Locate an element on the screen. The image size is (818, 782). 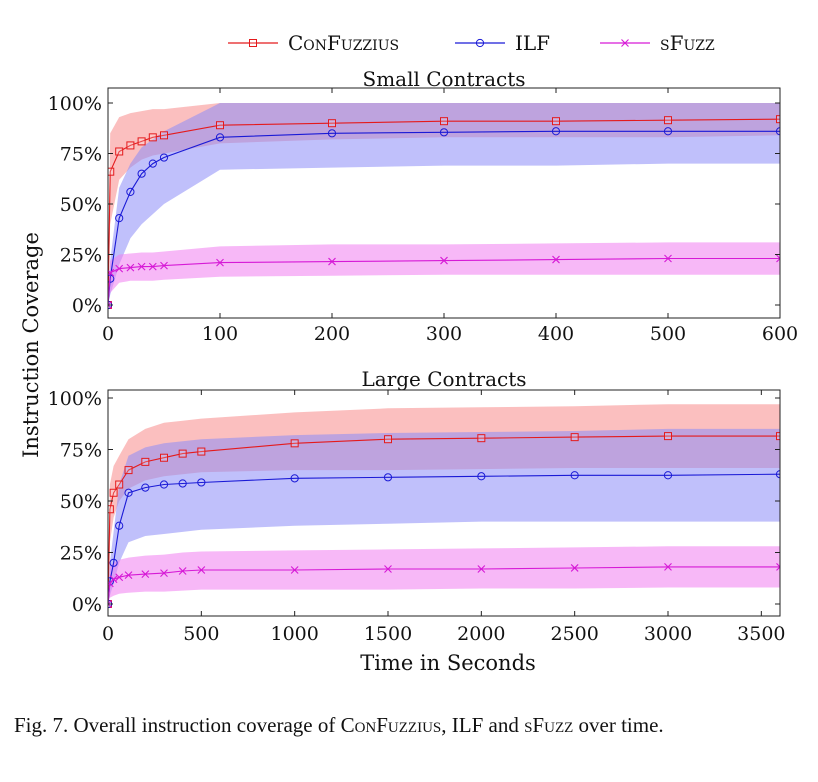
y-tick-label-large: 100% is located at coordinates (75, 399).